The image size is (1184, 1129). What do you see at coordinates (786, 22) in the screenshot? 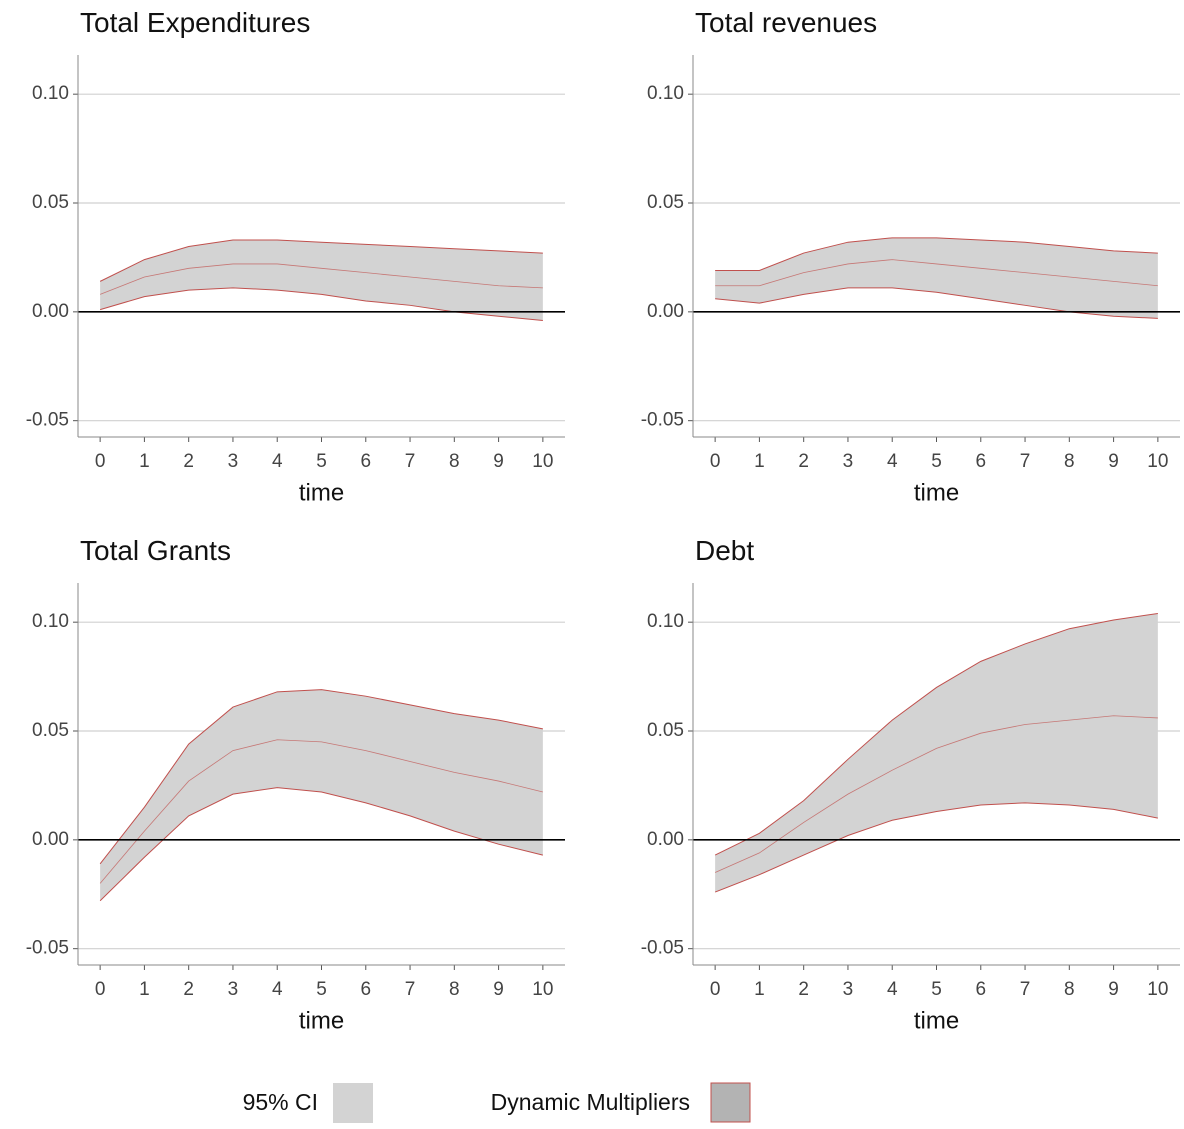
I see `panel-title: Total revenues` at bounding box center [786, 22].